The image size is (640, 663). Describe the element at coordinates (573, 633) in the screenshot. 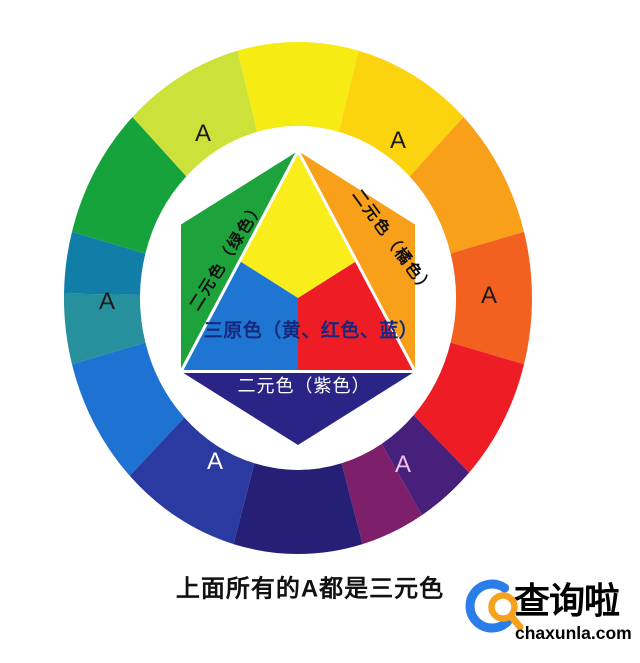

I see `site-logo-domain: chaxunla.com` at that location.